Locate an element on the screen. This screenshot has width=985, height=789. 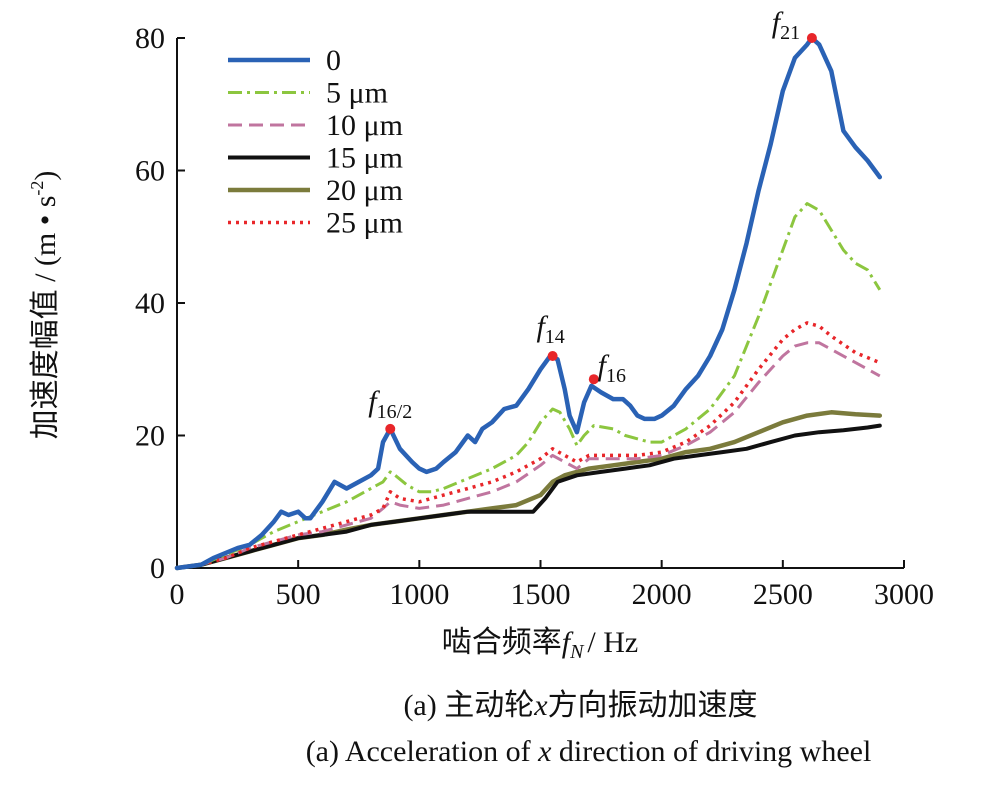
caption-chinese: (a) 主动轮x方向振动加速度 is located at coordinates (536, 702).